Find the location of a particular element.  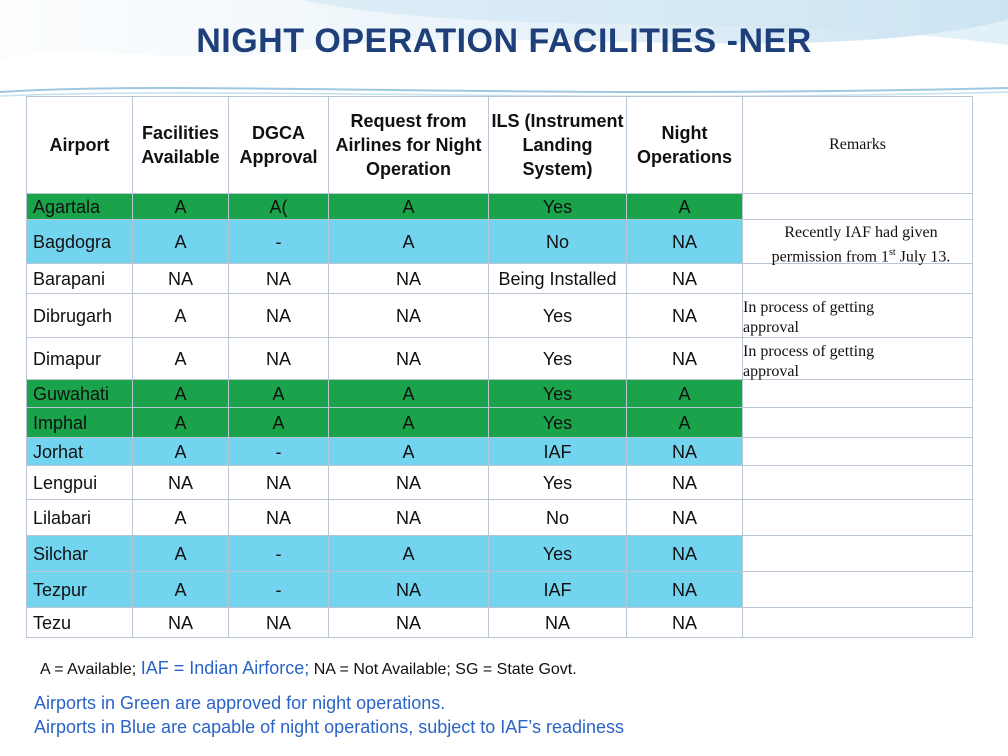

cell-airport: Bagdogra is located at coordinates (79, 241).